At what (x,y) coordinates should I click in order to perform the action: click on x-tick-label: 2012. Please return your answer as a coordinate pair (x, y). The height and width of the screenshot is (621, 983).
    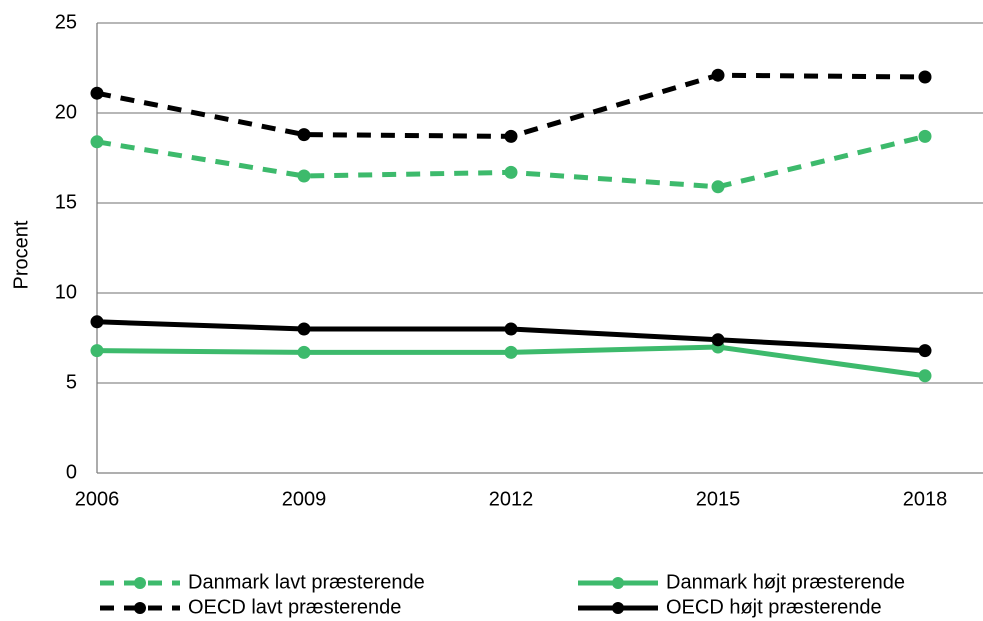
    Looking at the image, I should click on (511, 499).